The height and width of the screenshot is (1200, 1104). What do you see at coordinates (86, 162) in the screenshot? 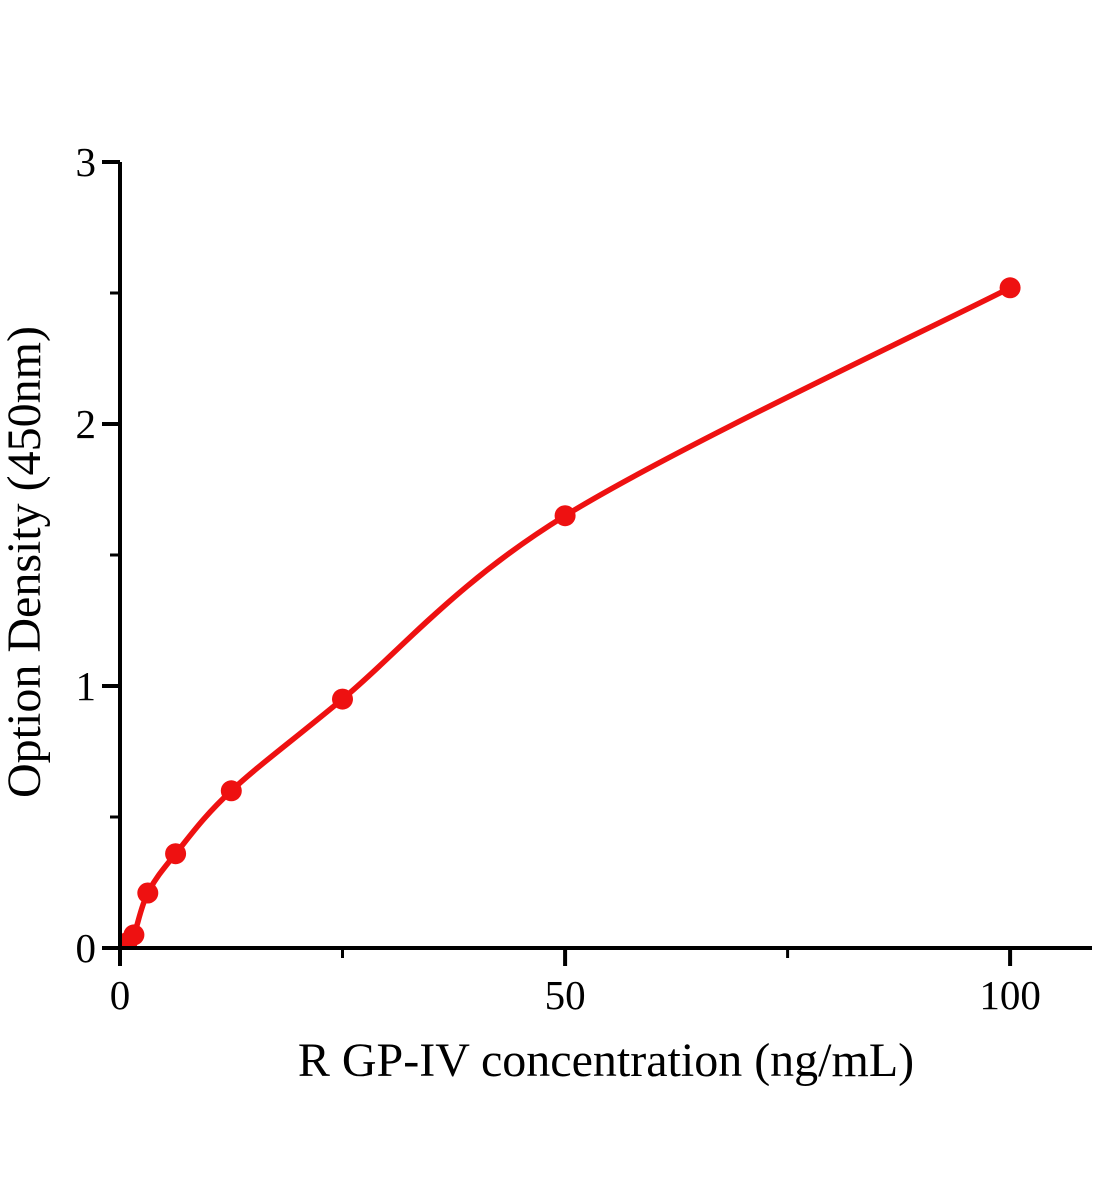
I see `y-tick-label: 3` at bounding box center [86, 162].